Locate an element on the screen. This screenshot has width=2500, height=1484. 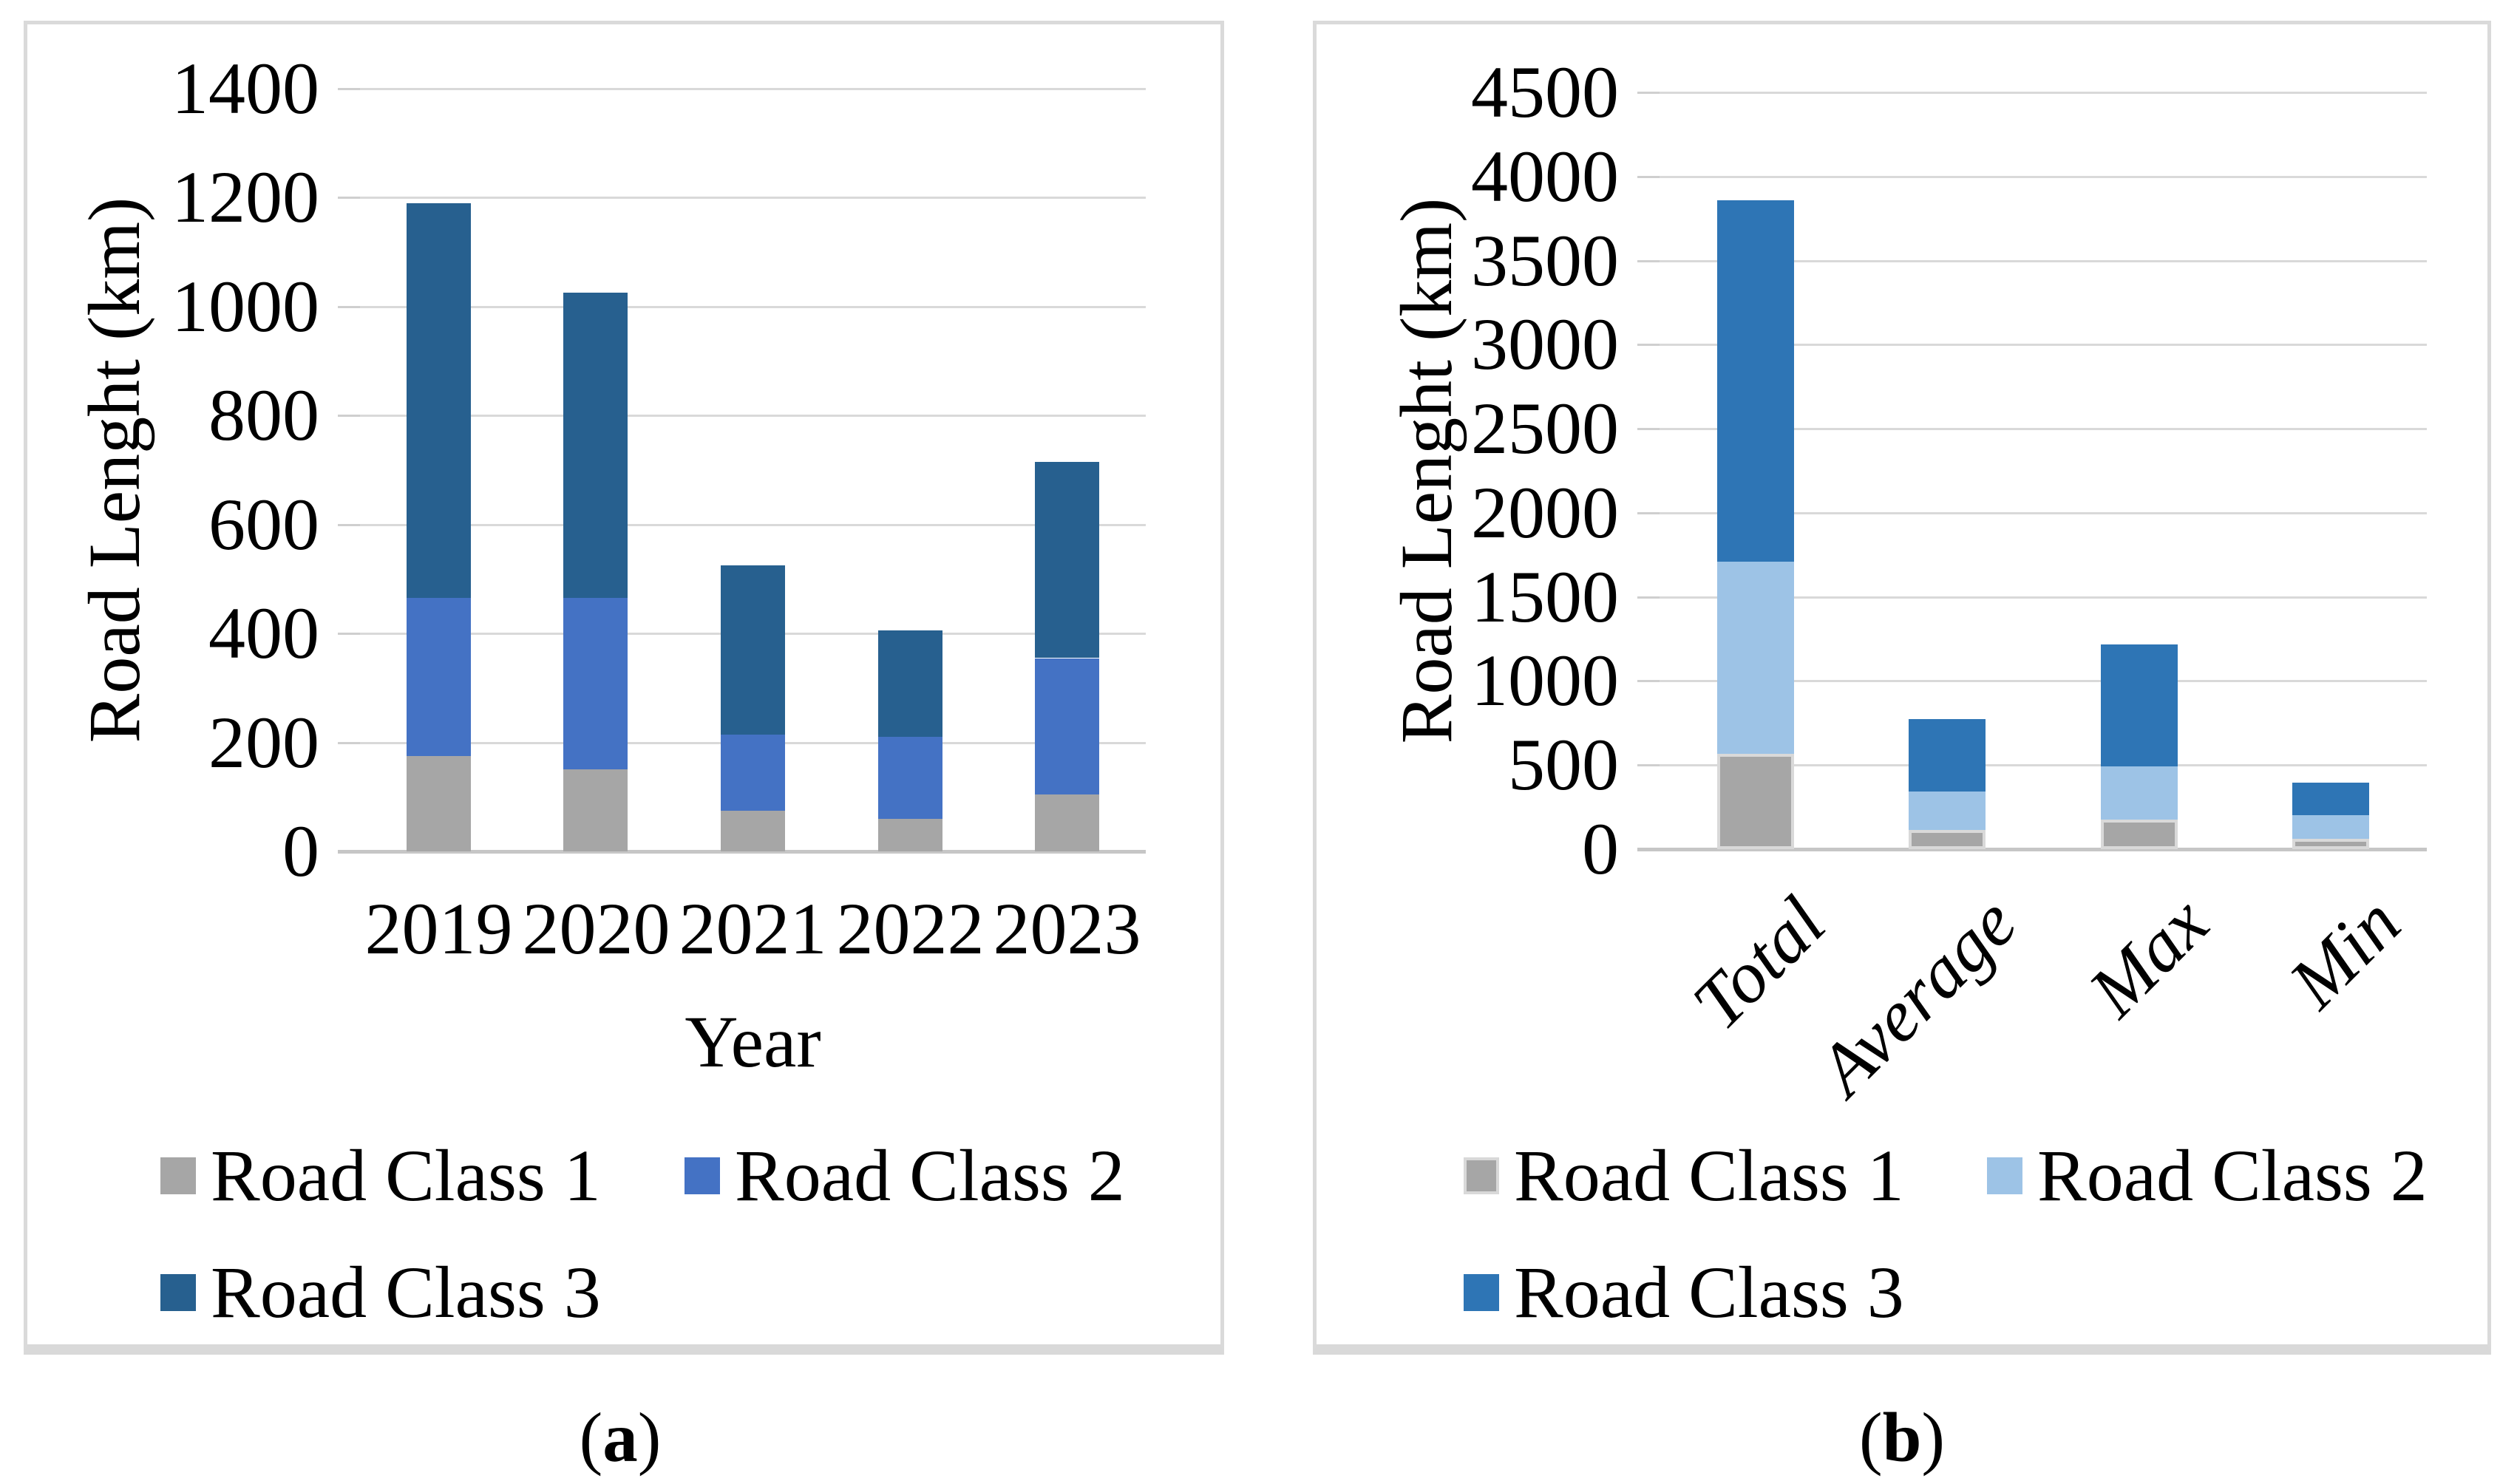
legend-swatch-road-class-1-icon is located at coordinates (178, 1176).